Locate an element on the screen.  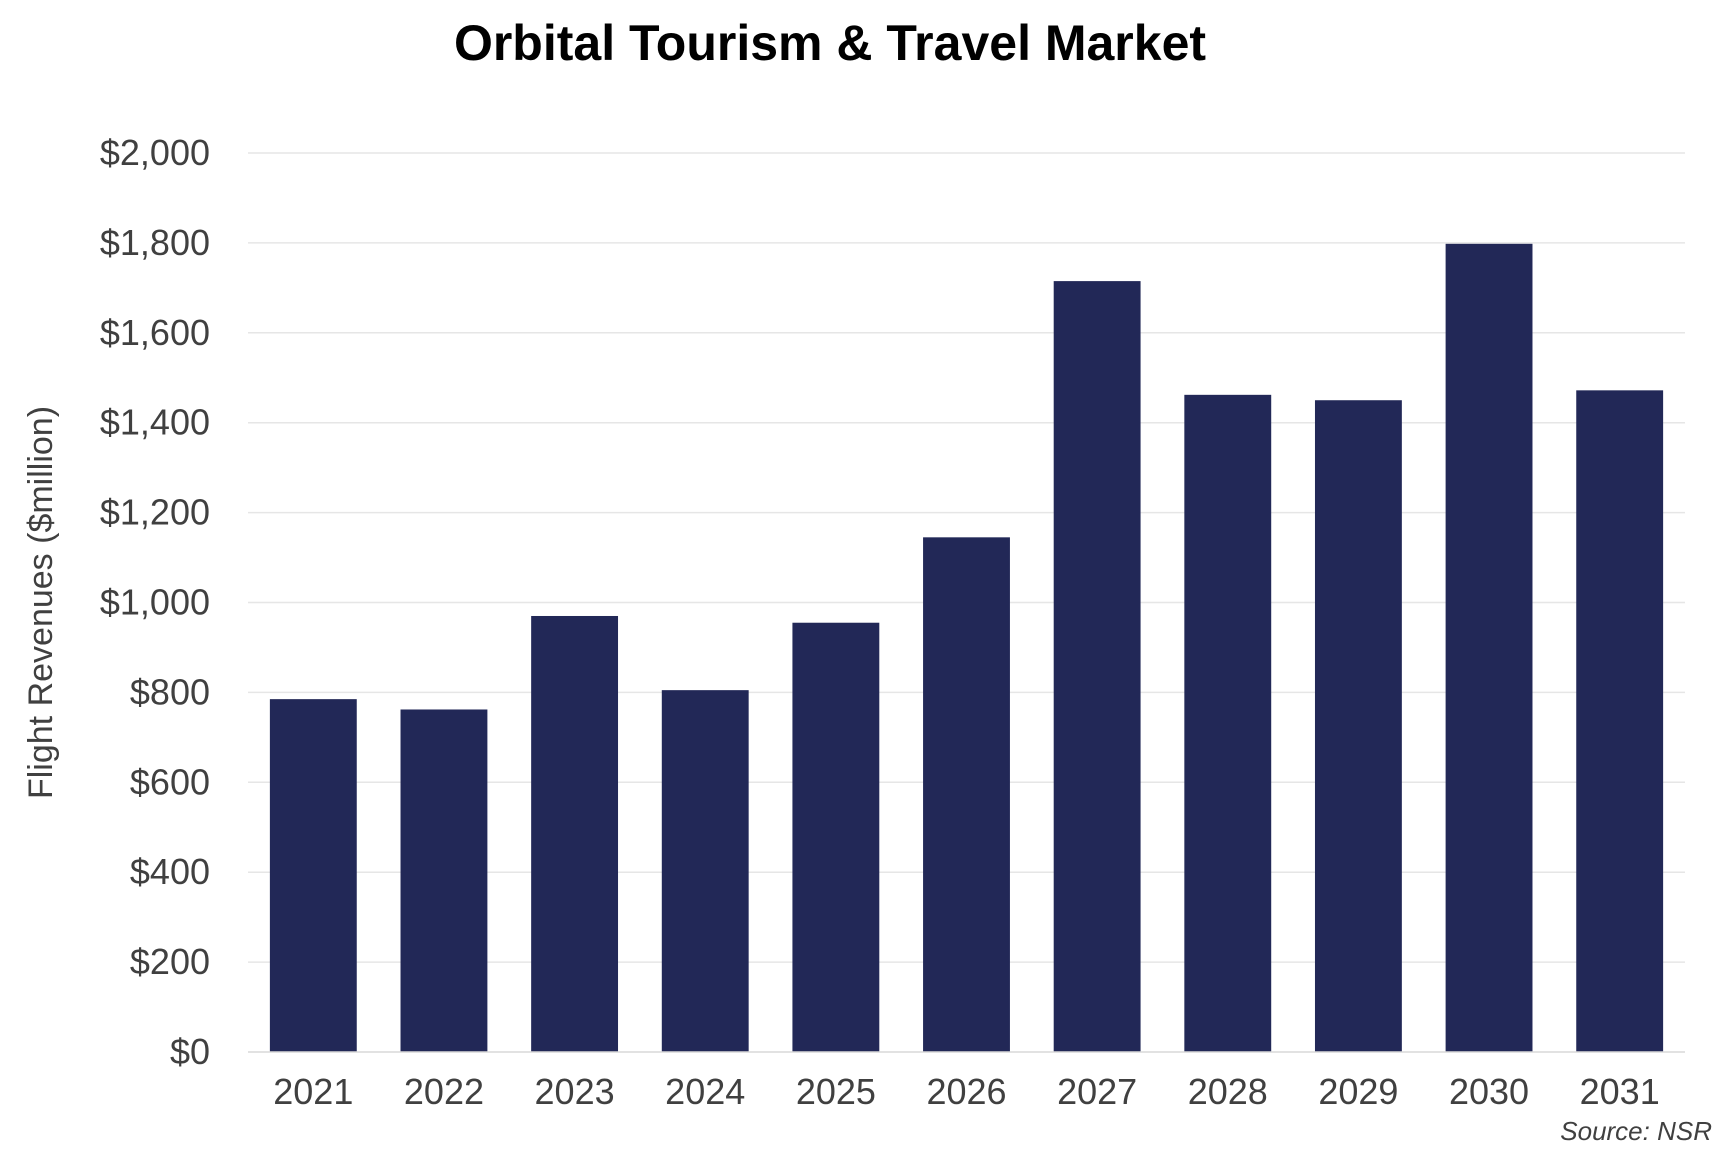
x-tick-label: 2024 is located at coordinates (705, 1091).